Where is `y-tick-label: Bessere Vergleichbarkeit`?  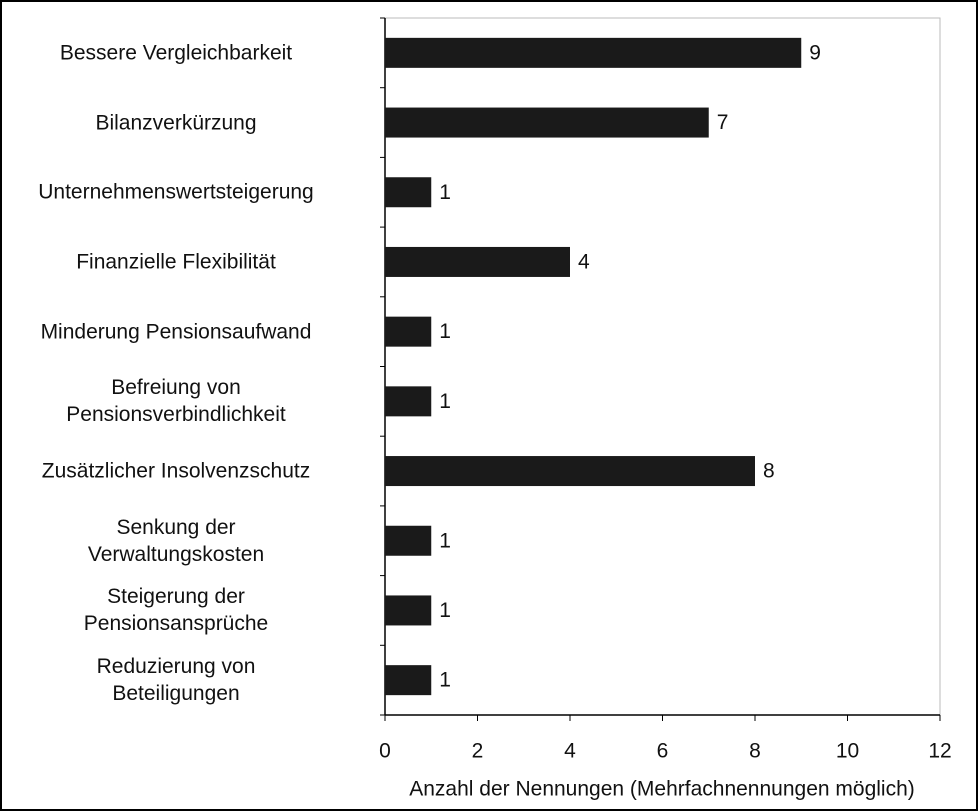 y-tick-label: Bessere Vergleichbarkeit is located at coordinates (176, 53).